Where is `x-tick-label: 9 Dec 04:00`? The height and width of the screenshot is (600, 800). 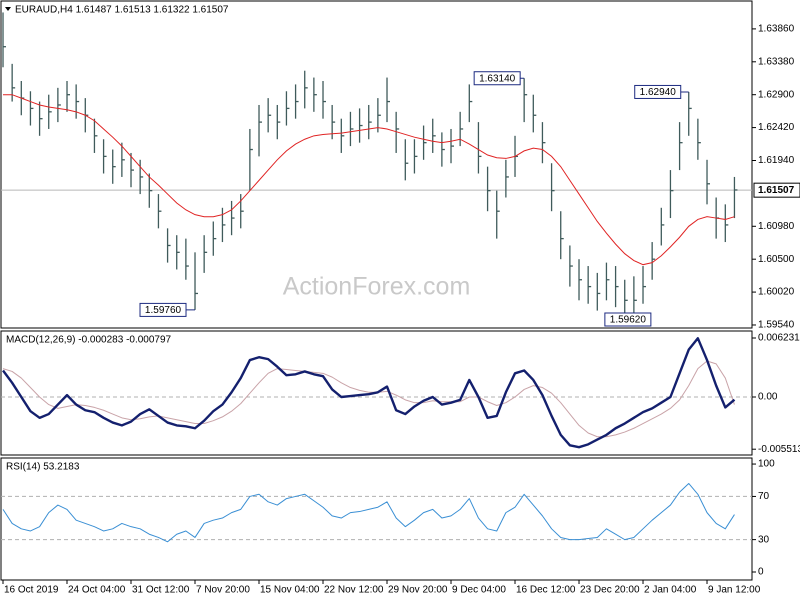 x-tick-label: 9 Dec 04:00 is located at coordinates (479, 590).